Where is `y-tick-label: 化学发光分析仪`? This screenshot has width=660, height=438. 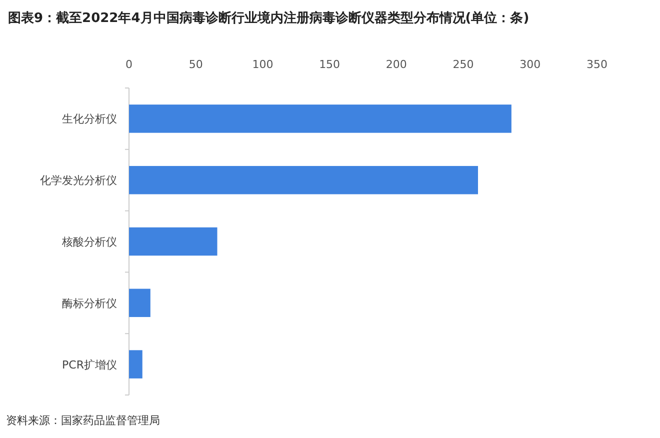
y-tick-label: 化学发光分析仪 is located at coordinates (78, 181).